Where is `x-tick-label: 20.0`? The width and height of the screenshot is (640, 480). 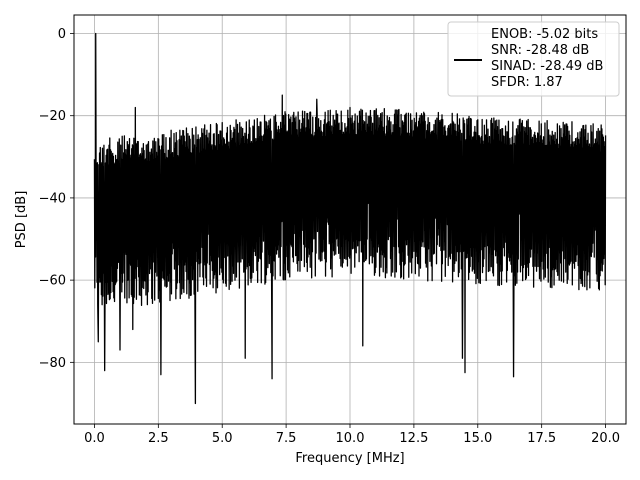 x-tick-label: 20.0 is located at coordinates (605, 438).